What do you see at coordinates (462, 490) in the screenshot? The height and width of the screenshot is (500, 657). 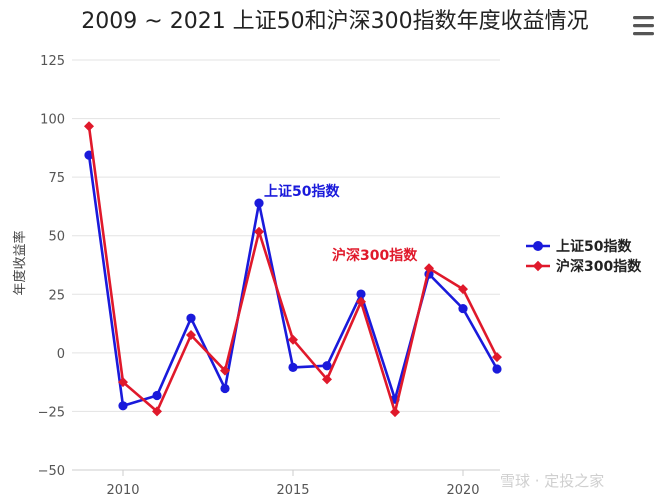 I see `x-tick-label: 2020` at bounding box center [462, 490].